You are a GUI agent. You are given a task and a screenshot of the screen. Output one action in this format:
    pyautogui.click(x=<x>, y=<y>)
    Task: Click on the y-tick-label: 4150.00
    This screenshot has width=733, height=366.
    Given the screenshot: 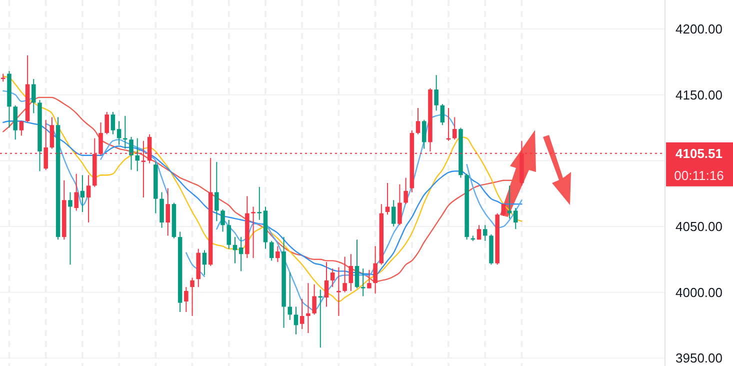 What is the action you would take?
    pyautogui.click(x=699, y=94)
    